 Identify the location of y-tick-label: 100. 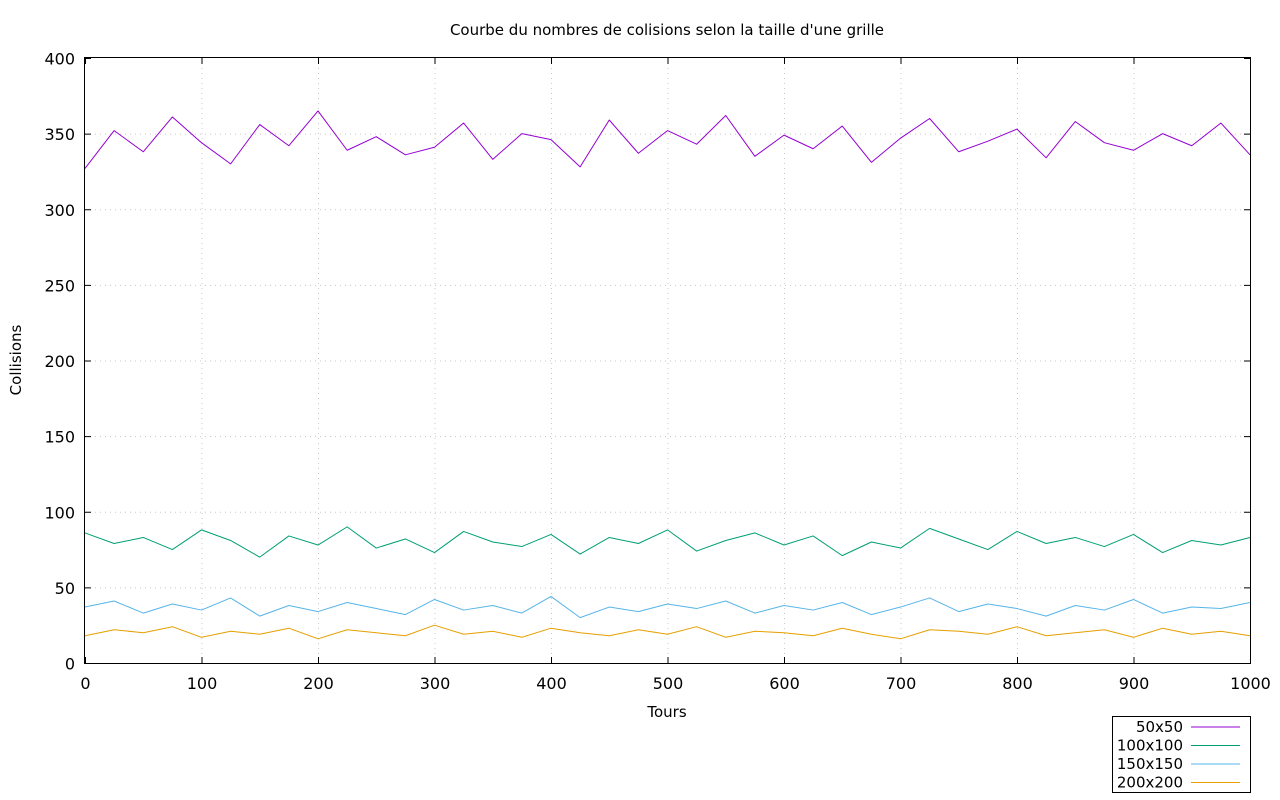
(59, 512).